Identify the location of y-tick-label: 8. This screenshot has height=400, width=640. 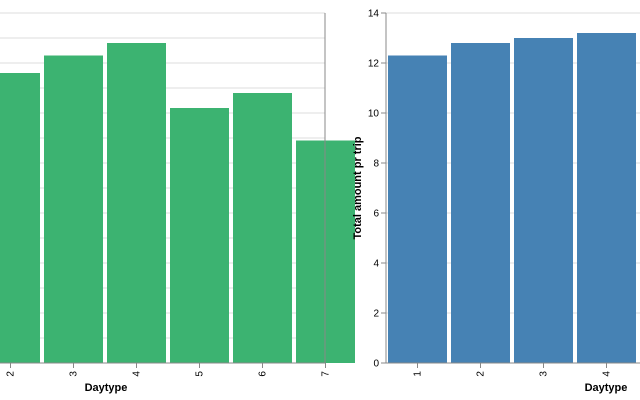
(376, 164).